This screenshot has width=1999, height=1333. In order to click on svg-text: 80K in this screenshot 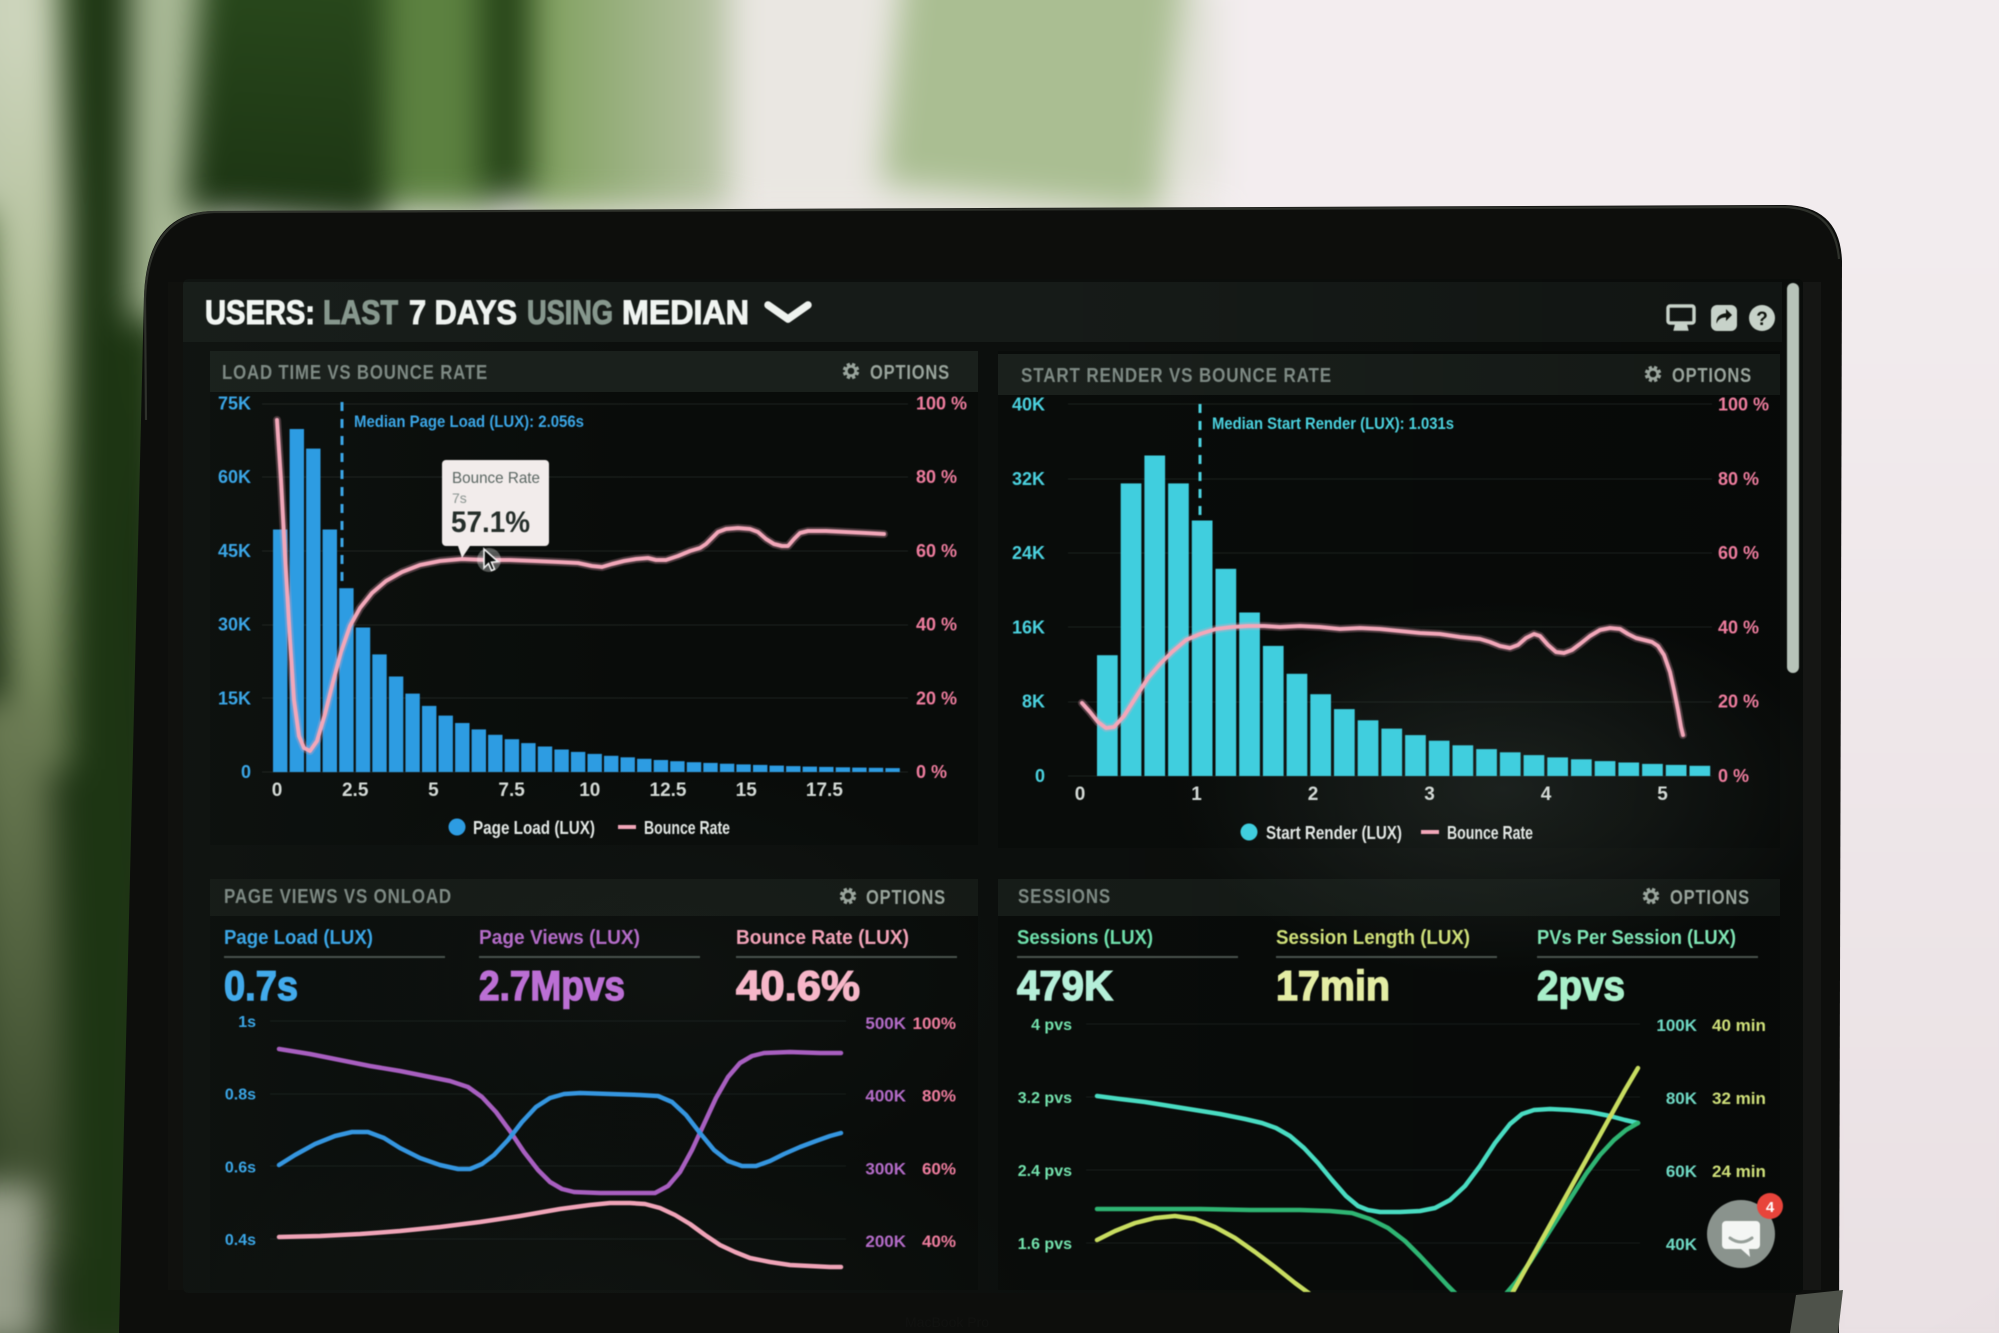, I will do `click(1682, 1098)`.